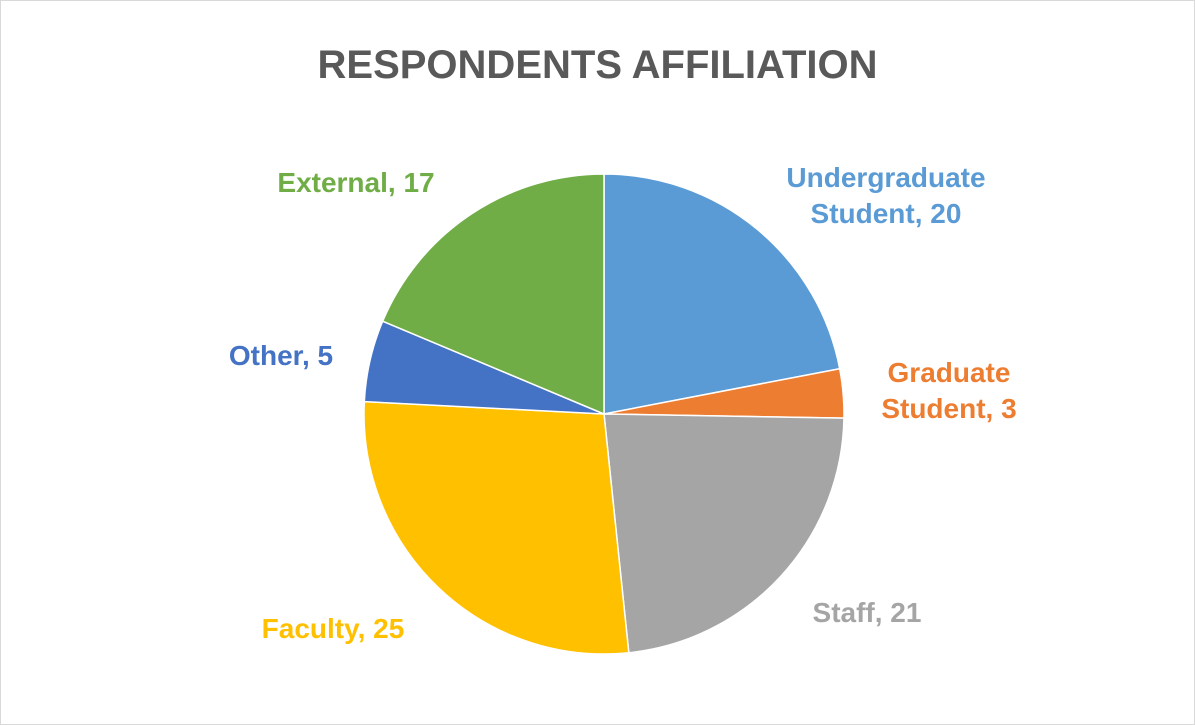 The width and height of the screenshot is (1195, 725). What do you see at coordinates (886, 195) in the screenshot?
I see `data-label: Undergraduate Student, 20` at bounding box center [886, 195].